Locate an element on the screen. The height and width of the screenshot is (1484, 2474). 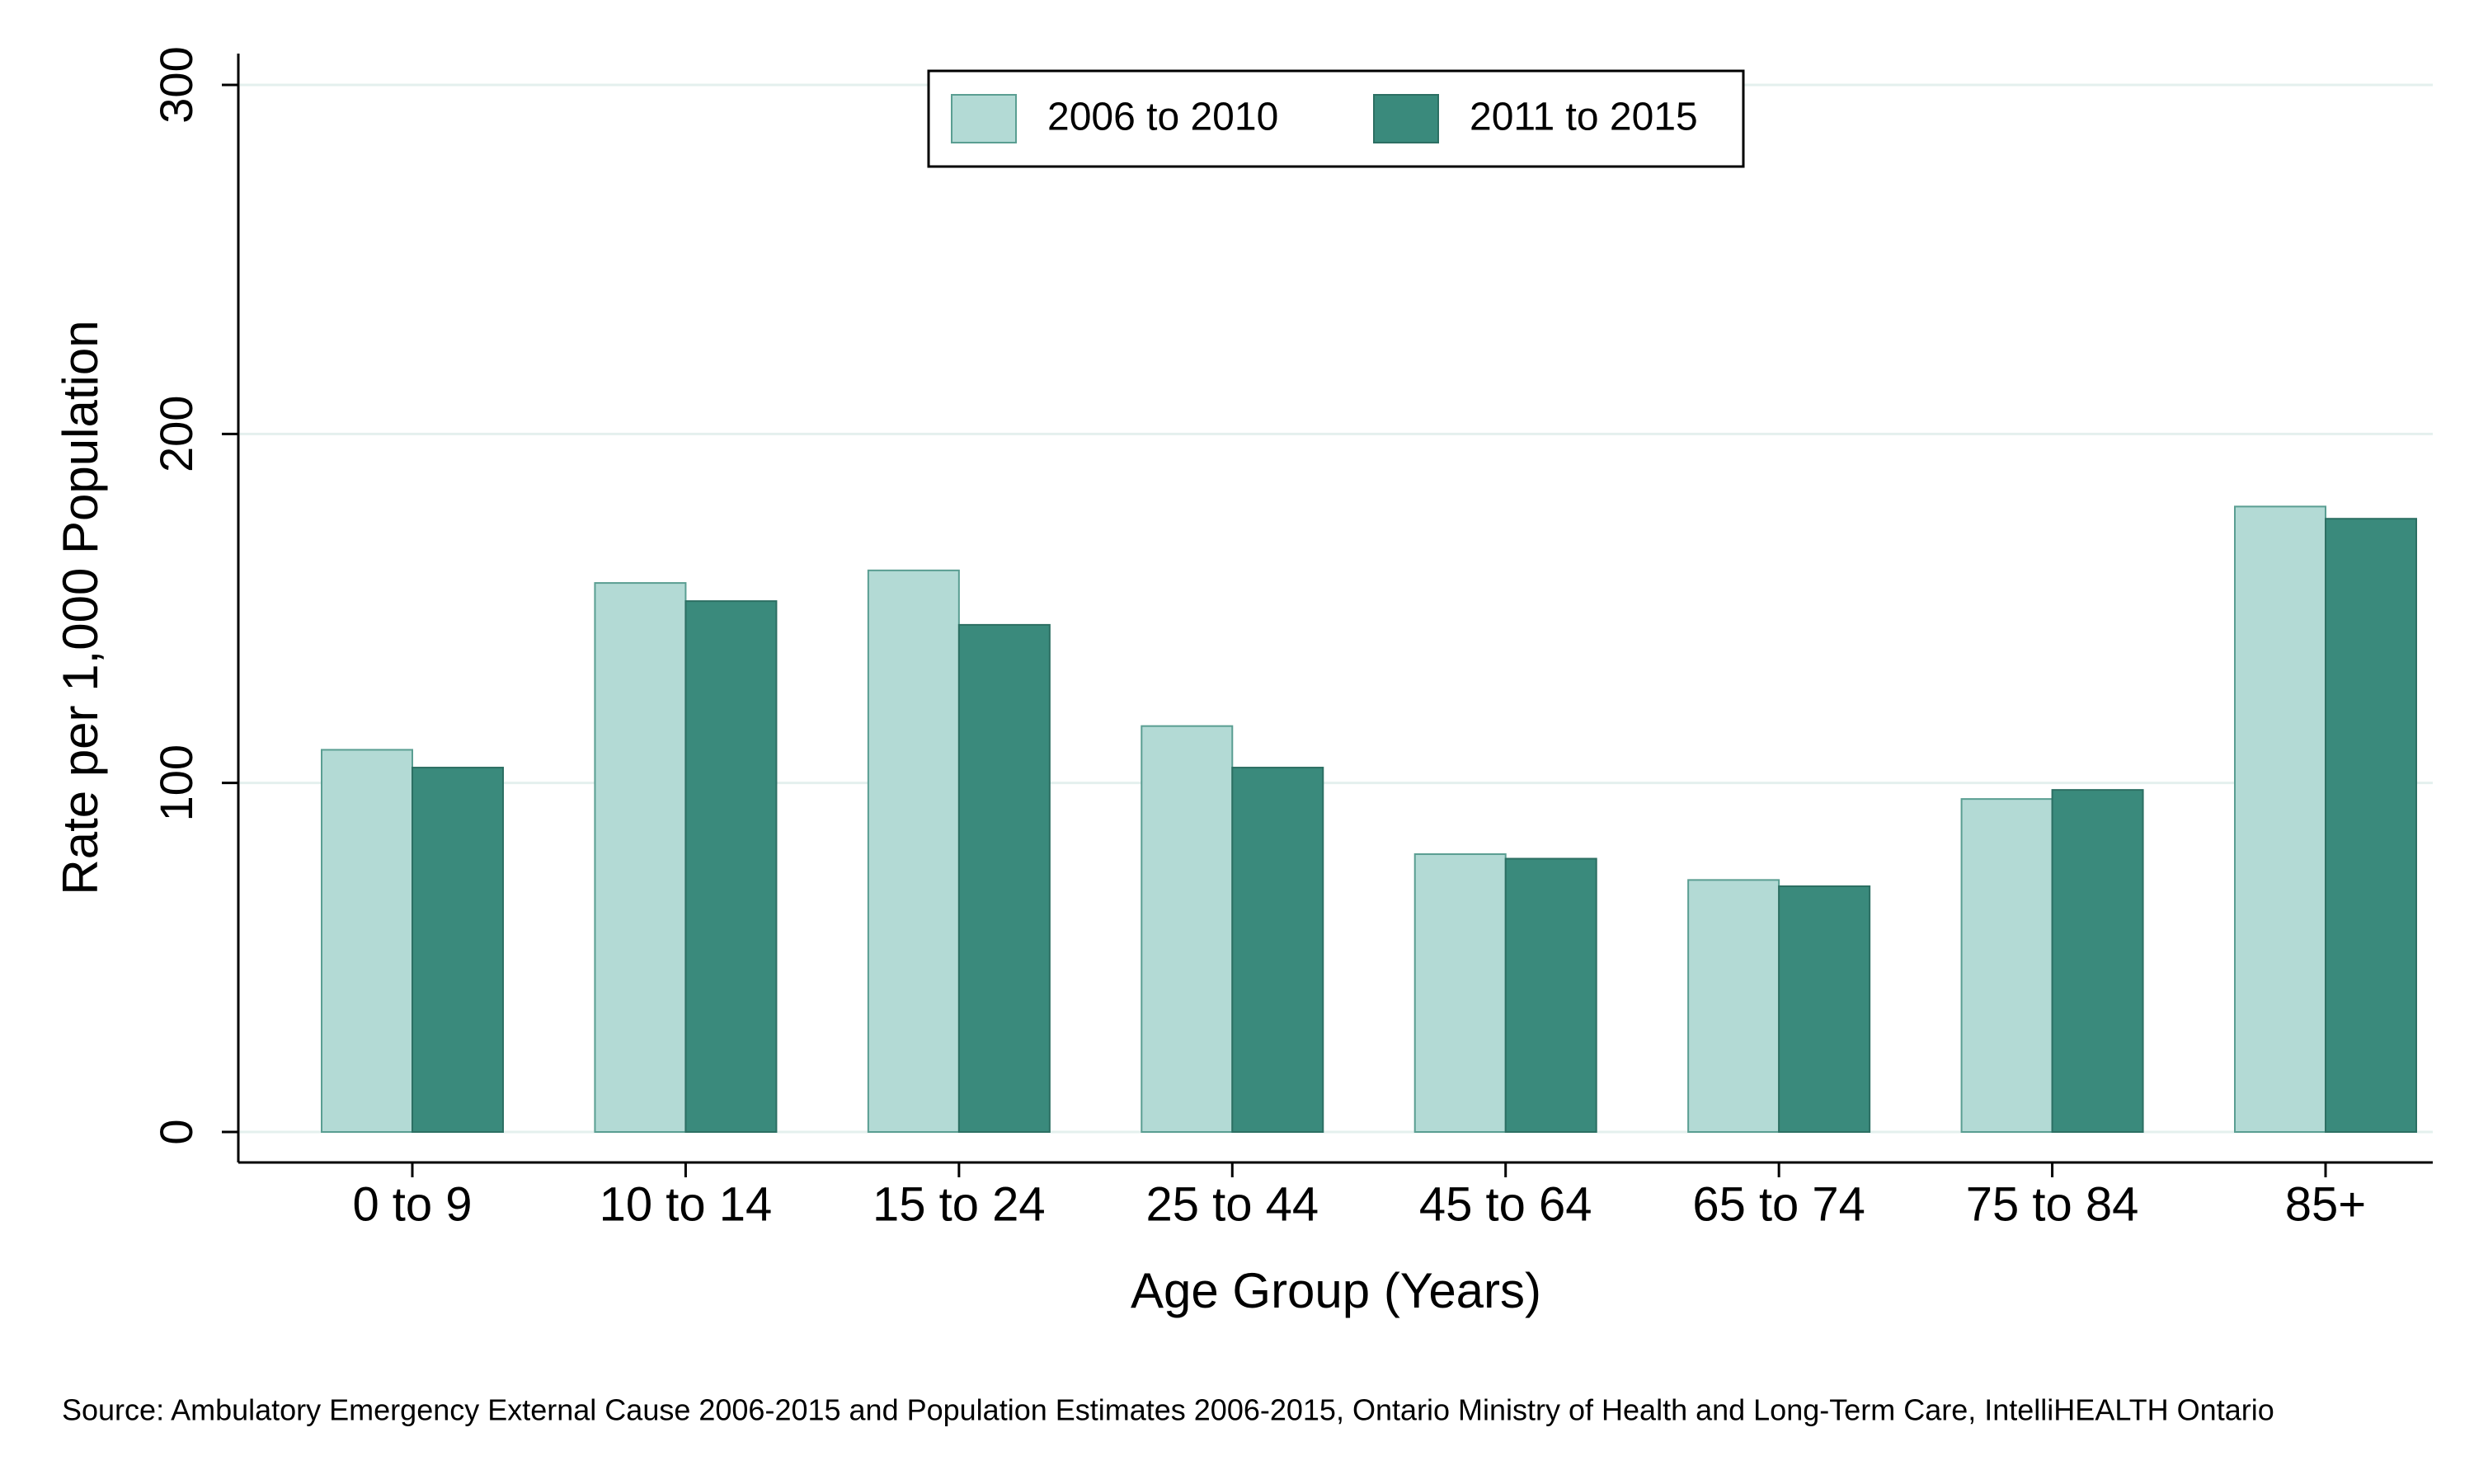
x-tick-label-45-to-64: 45 to 64 is located at coordinates (1505, 1204).